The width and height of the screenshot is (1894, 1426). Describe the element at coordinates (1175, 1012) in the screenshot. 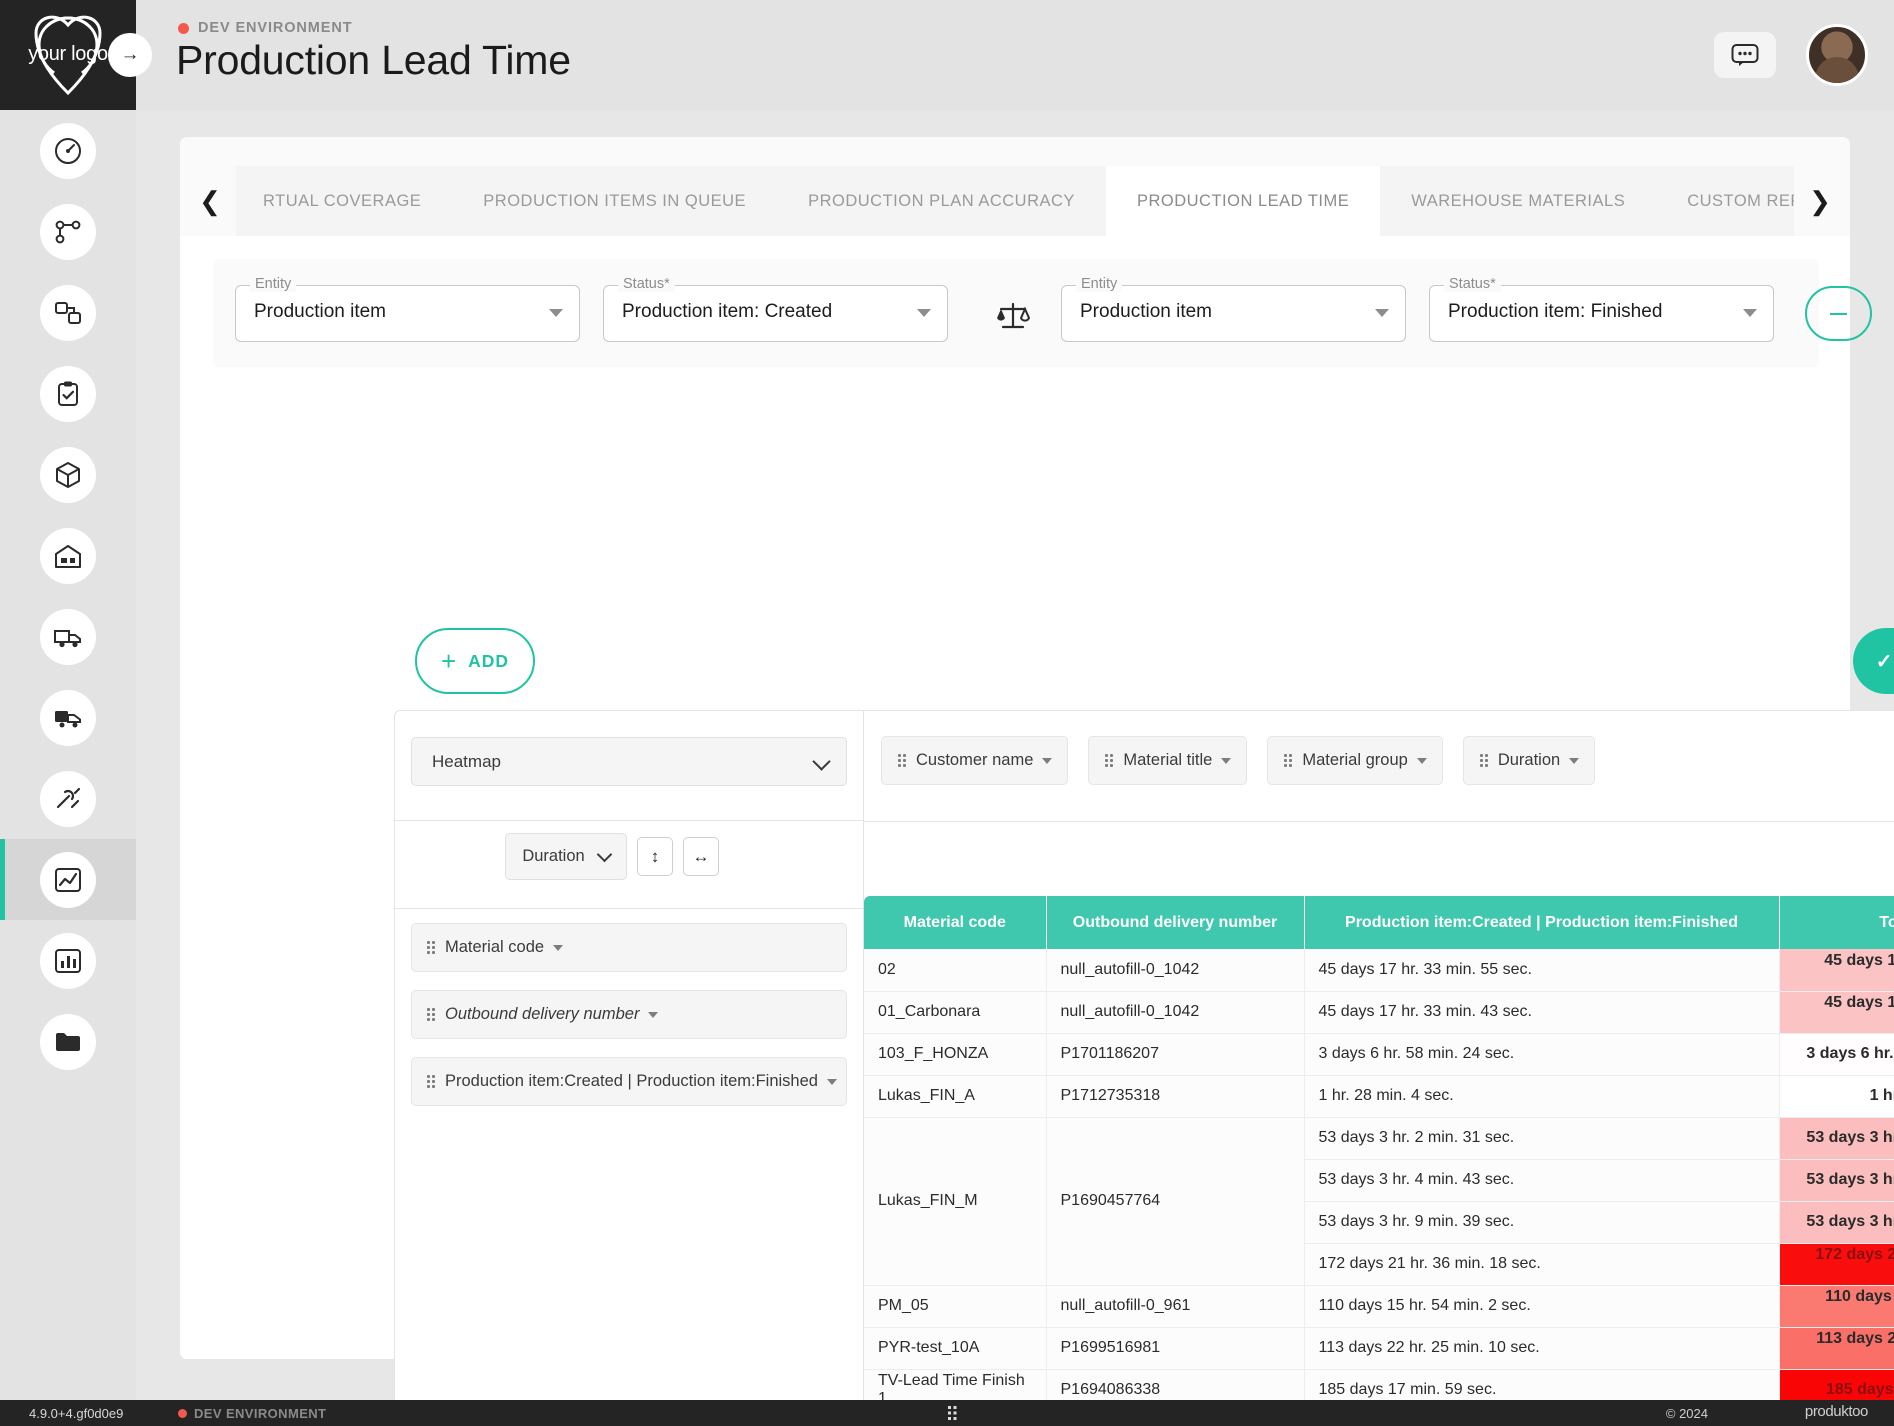

I see `cell-outbound-delivery-number: null_autofill-0_1042` at that location.